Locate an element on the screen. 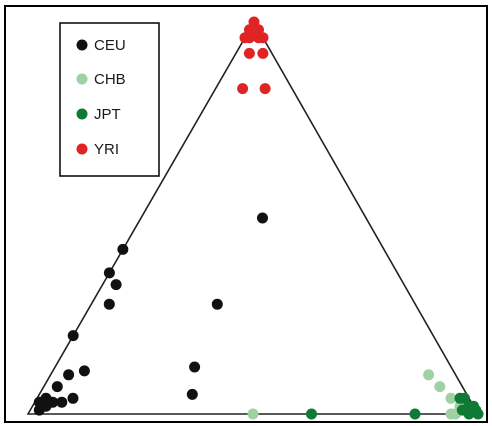 The width and height of the screenshot is (492, 426). legend-label-ceu: CEU is located at coordinates (110, 45).